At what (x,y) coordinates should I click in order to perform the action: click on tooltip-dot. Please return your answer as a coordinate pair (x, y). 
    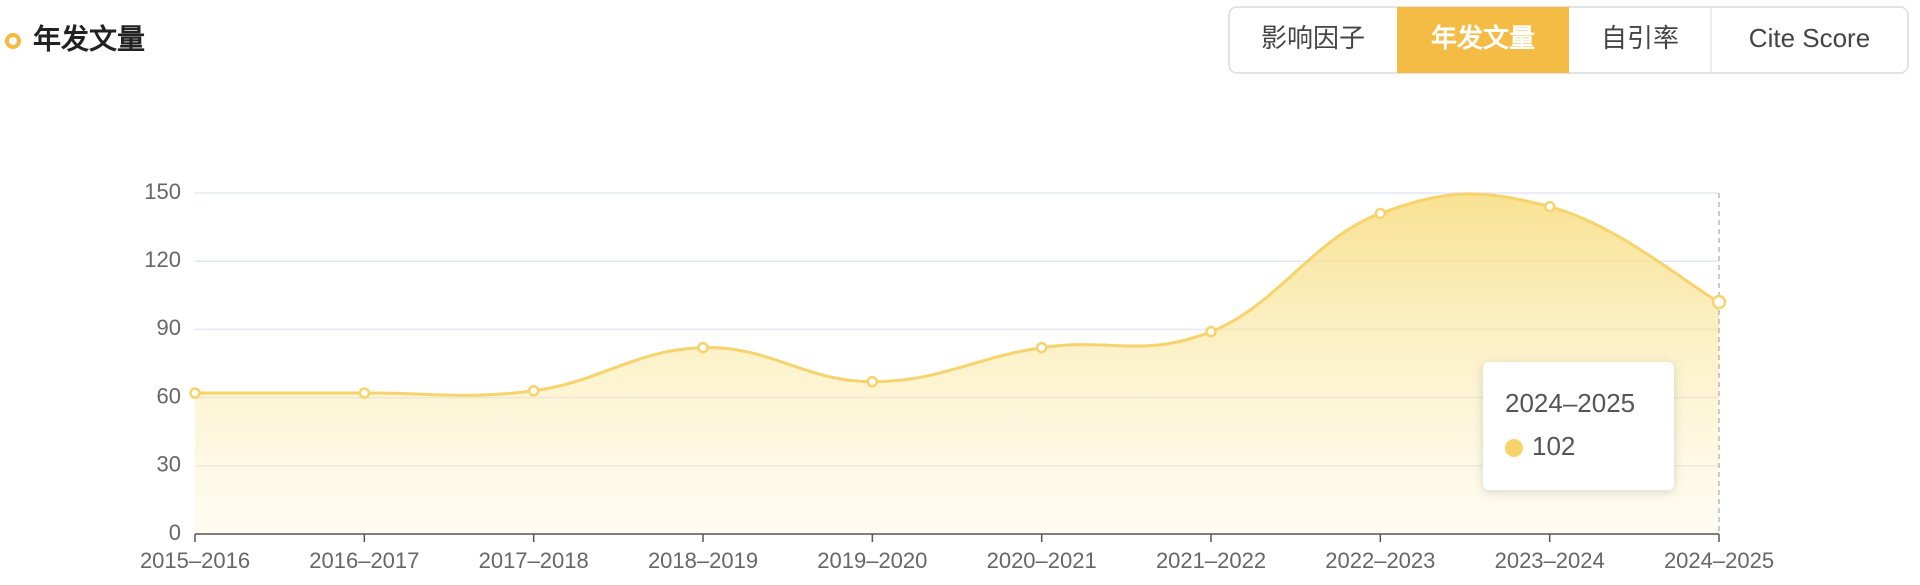
    Looking at the image, I should click on (1514, 448).